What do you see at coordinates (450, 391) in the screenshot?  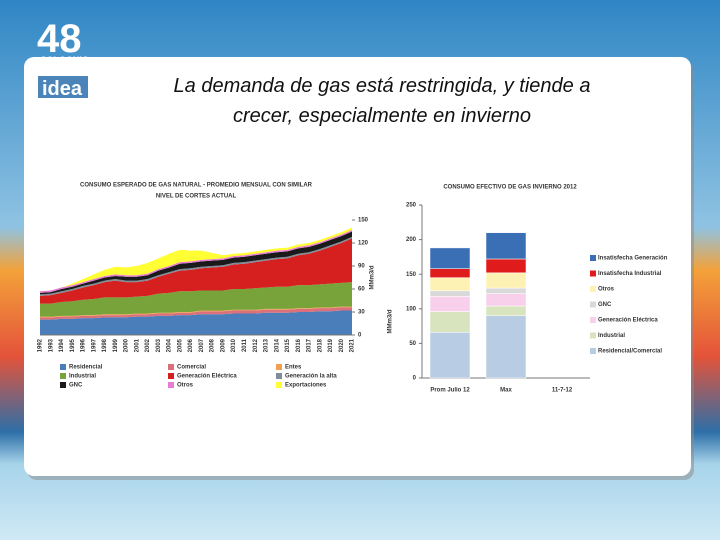 I see `x-tick-label: Prom Julio 12` at bounding box center [450, 391].